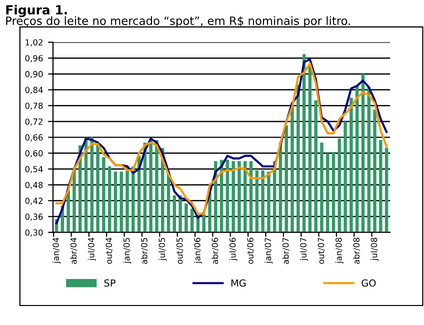  Describe the element at coordinates (36, 11) in the screenshot. I see `chart-title: Figura 1.` at that location.